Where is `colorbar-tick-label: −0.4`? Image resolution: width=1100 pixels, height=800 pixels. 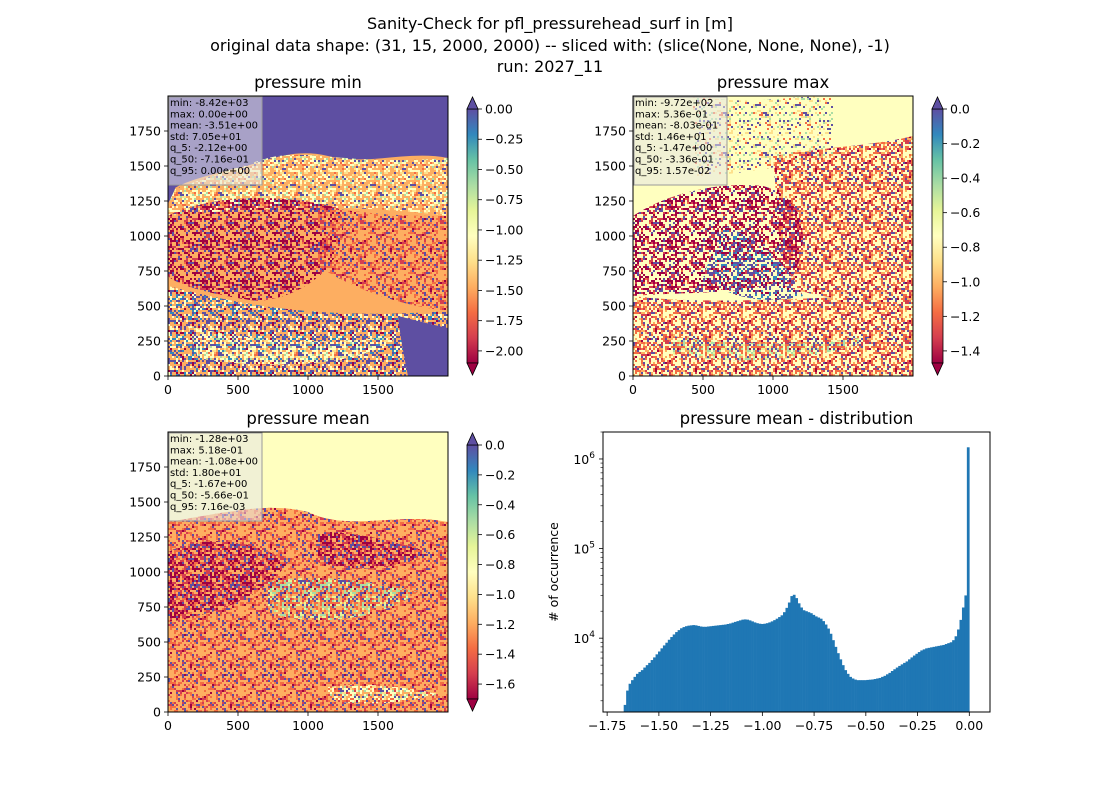 colorbar-tick-label: −0.4 is located at coordinates (500, 504).